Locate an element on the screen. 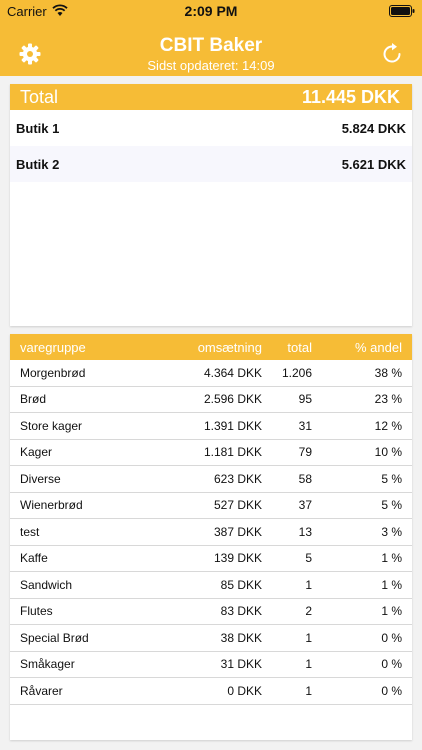 This screenshot has width=422, height=750. cell-revenue: 623 DKK is located at coordinates (237, 478).